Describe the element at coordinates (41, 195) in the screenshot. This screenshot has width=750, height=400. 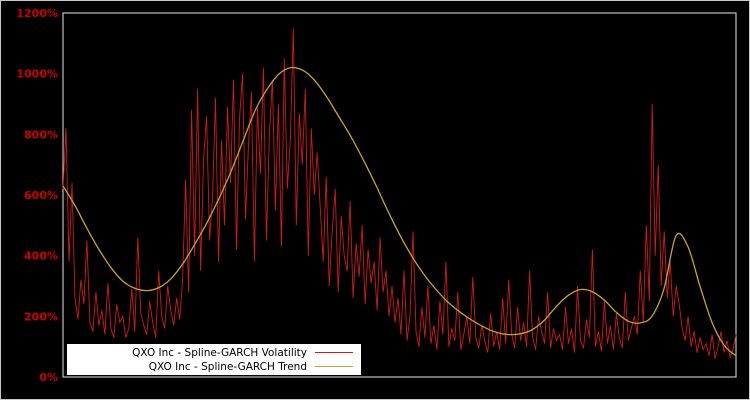
I see `y-tick-label: 600%` at that location.